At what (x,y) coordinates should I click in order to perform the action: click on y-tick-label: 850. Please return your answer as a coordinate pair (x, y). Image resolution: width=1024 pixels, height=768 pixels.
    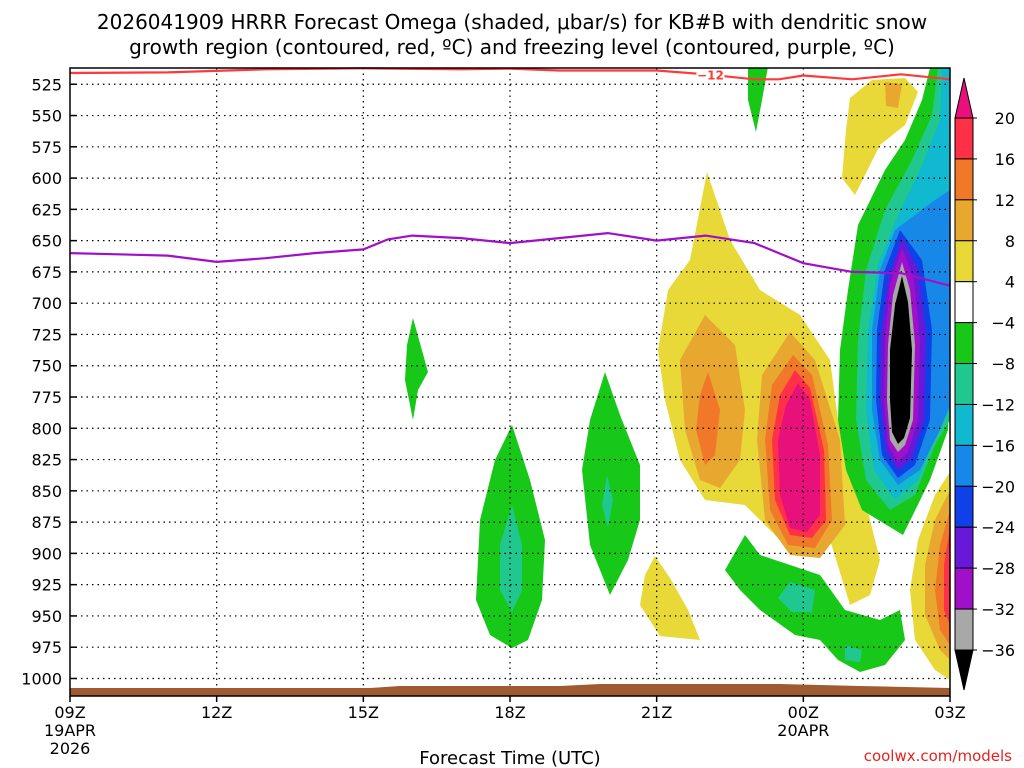
    Looking at the image, I should click on (46, 491).